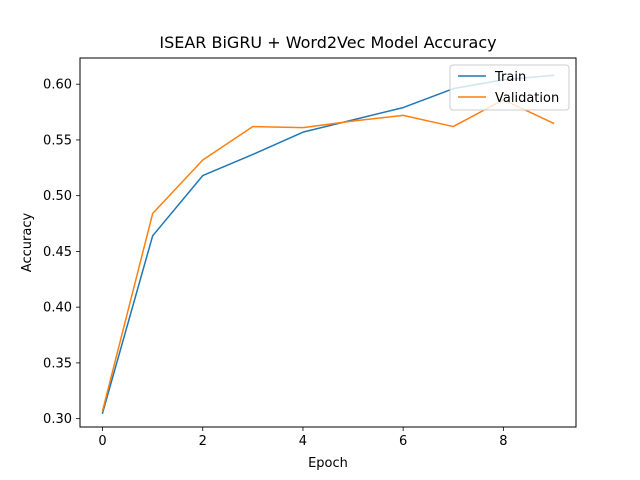 This screenshot has width=640, height=480. I want to click on x-axis: 0 2 4 6 8, so click(302, 438).